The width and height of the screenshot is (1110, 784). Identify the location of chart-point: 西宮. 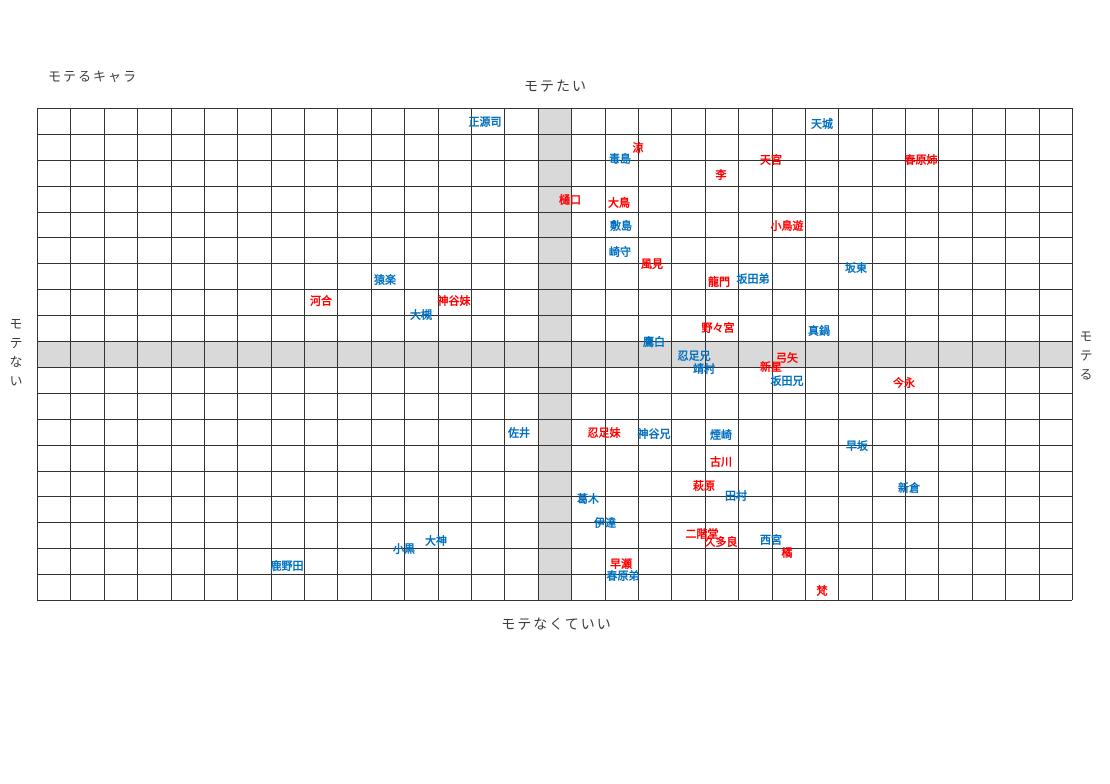
(771, 540).